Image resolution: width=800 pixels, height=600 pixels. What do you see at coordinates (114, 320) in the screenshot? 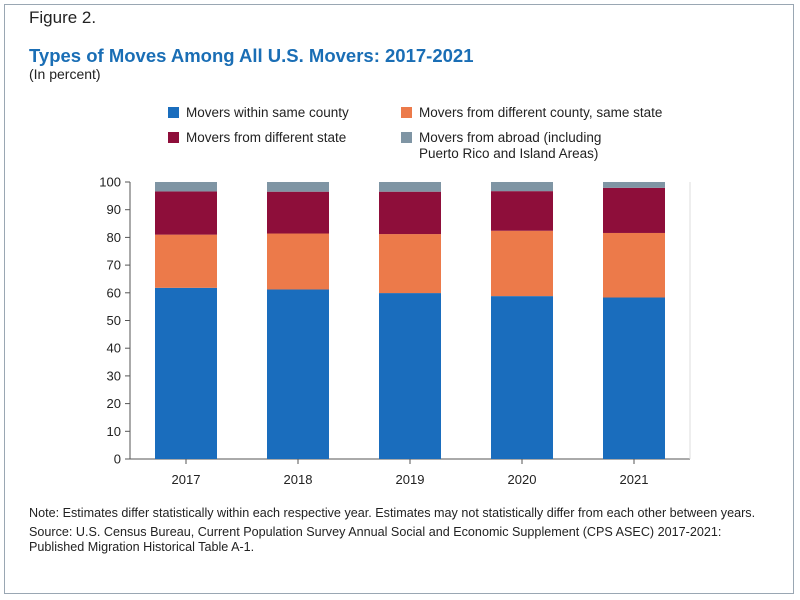
I see `y-tick-label: 50` at bounding box center [114, 320].